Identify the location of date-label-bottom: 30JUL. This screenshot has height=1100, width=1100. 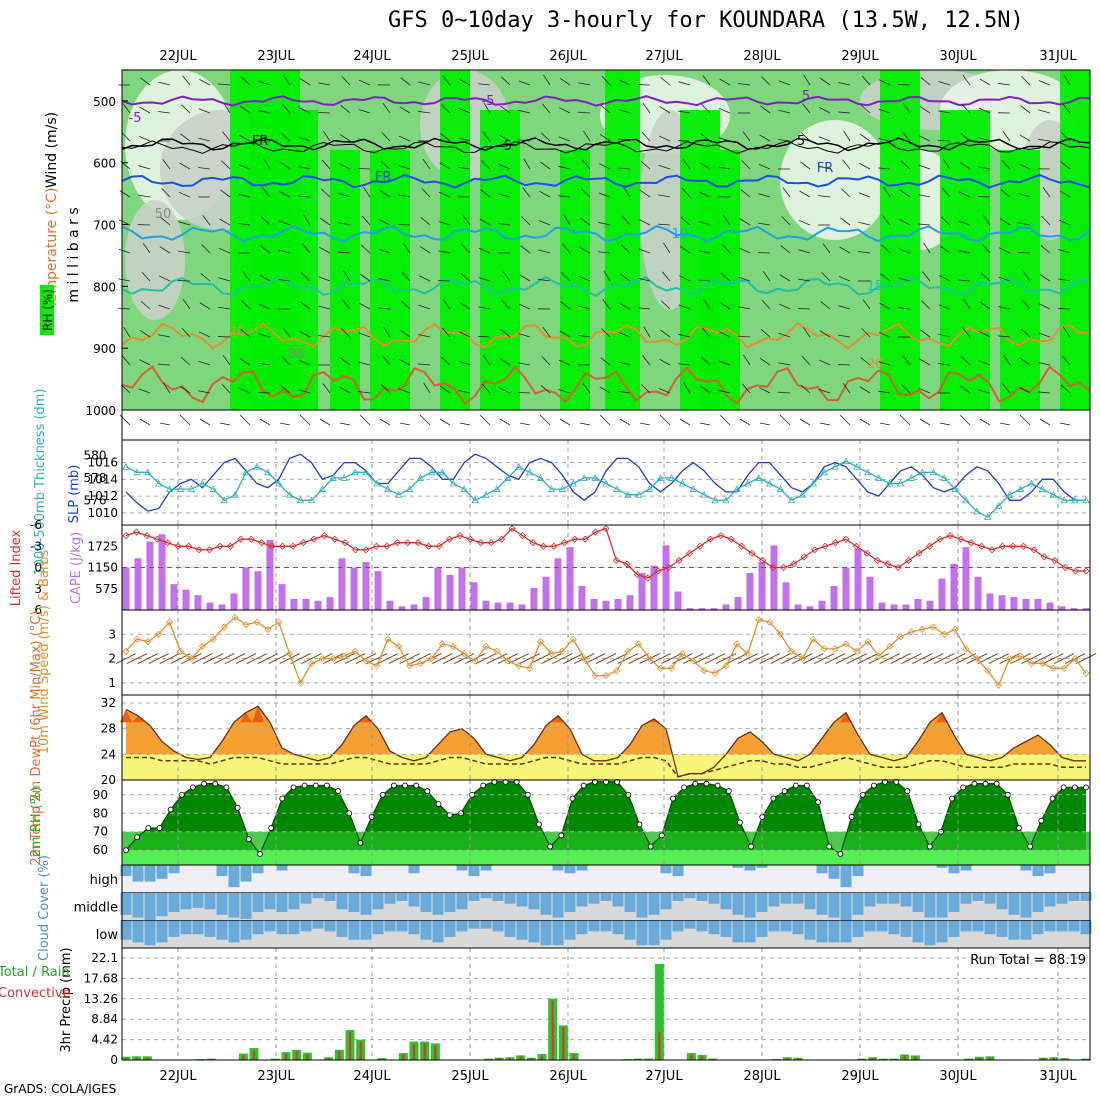
(958, 1076).